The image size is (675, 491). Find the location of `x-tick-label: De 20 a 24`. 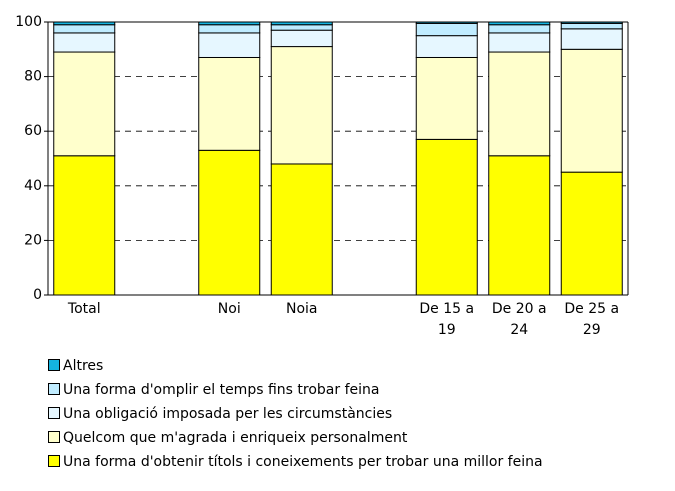

x-tick-label: De 20 a 24 is located at coordinates (519, 319).